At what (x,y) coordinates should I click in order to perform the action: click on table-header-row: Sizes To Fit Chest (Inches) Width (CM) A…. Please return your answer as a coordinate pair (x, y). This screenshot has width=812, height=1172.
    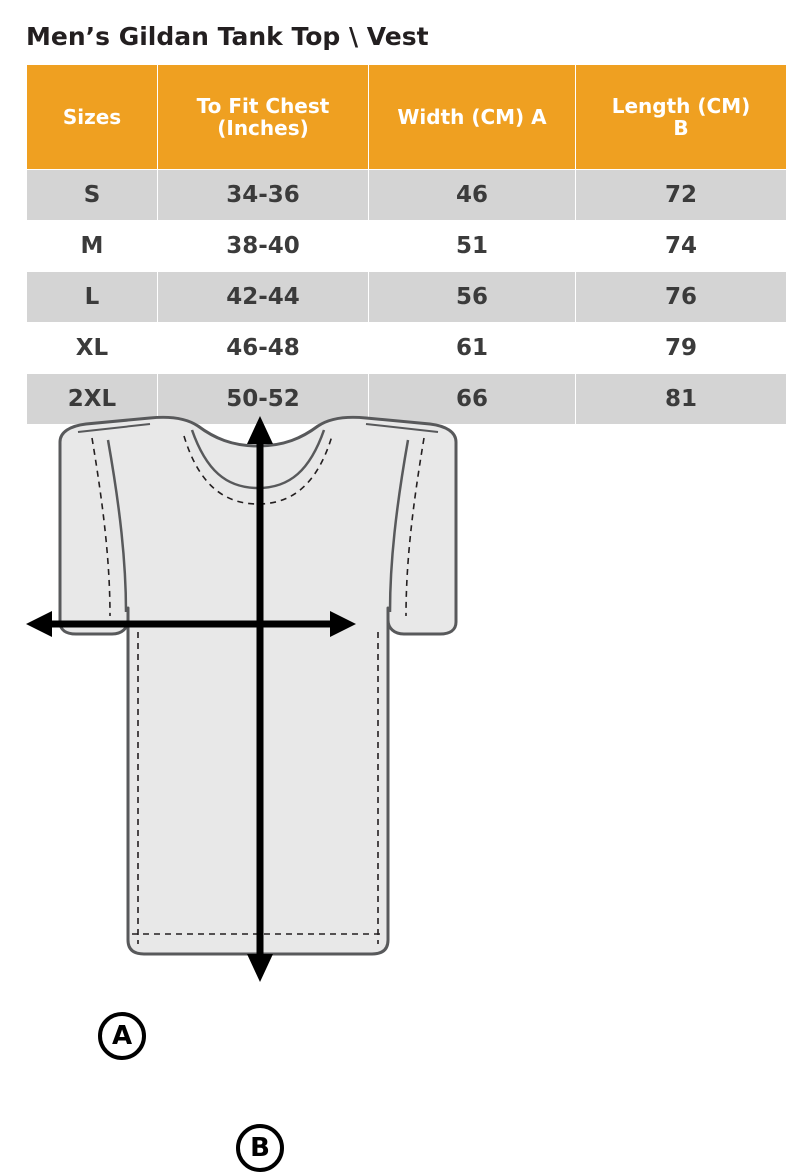
    Looking at the image, I should click on (406, 117).